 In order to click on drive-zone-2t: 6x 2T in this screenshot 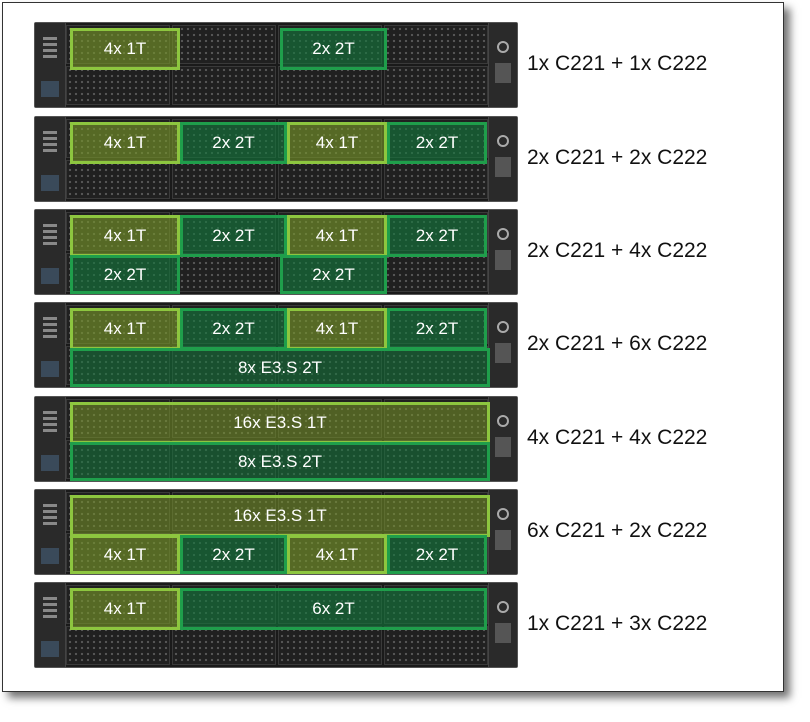, I will do `click(333, 609)`.